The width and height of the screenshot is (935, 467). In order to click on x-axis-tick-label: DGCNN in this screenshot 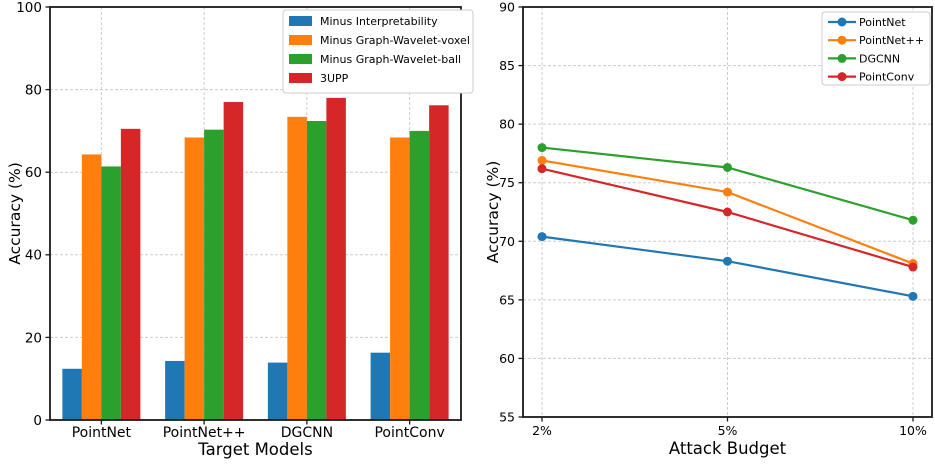, I will do `click(307, 433)`.